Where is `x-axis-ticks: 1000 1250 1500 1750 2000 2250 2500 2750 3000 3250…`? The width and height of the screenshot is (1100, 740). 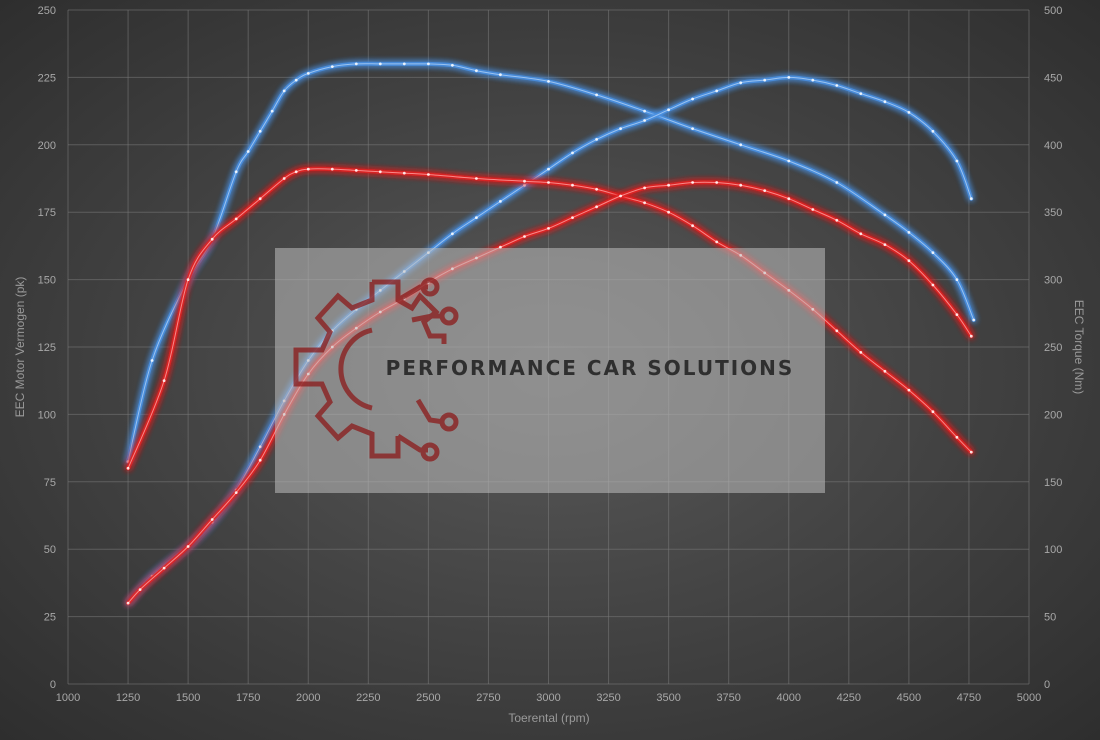
x-axis-ticks: 1000 1250 1500 1750 2000 2250 2500 2750 3000 3250… is located at coordinates (548, 698).